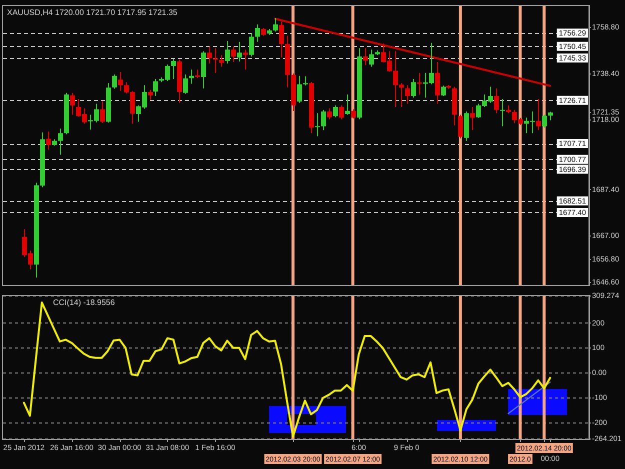 The width and height of the screenshot is (625, 469). I want to click on chart-title: CCI(14) -18.9556, so click(84, 303).